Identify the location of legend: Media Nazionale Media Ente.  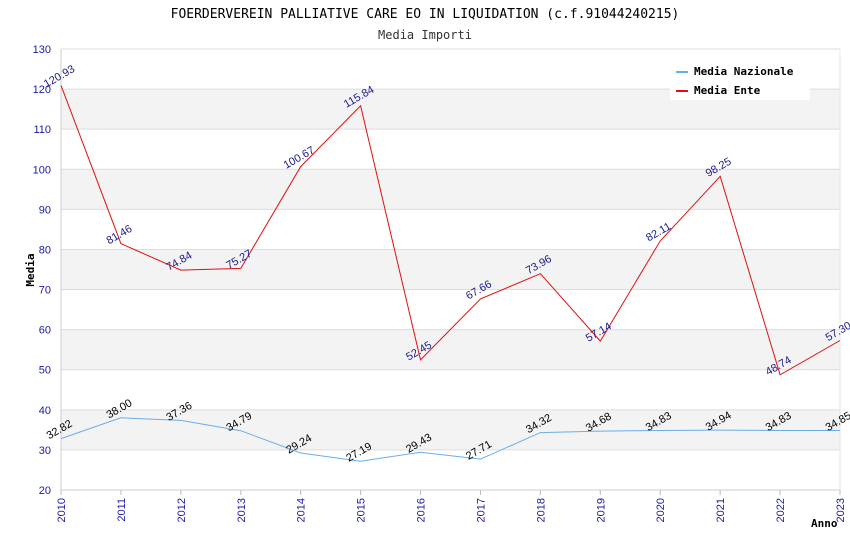
(740, 80).